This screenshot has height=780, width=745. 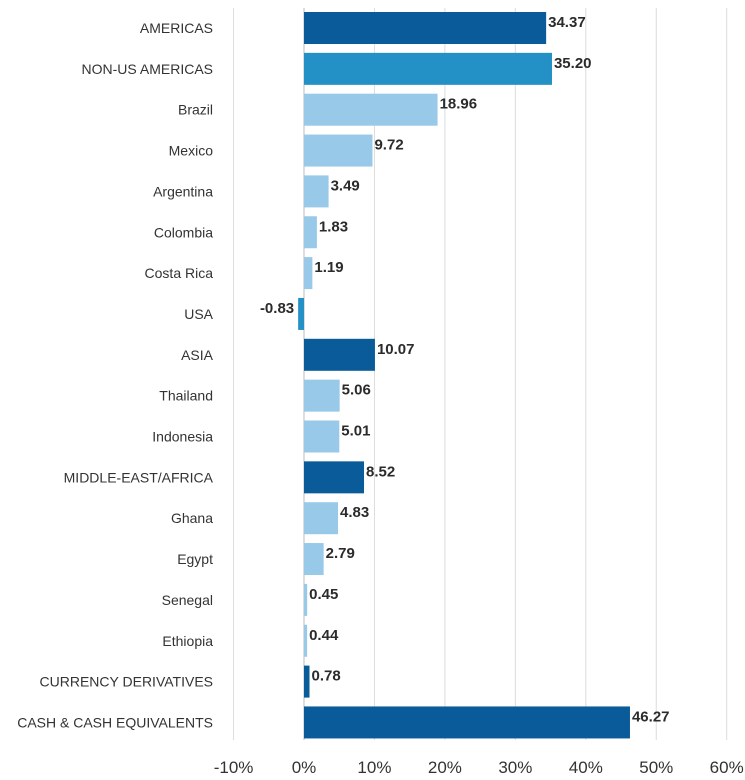 I want to click on data-label: 0.78, so click(x=325, y=676).